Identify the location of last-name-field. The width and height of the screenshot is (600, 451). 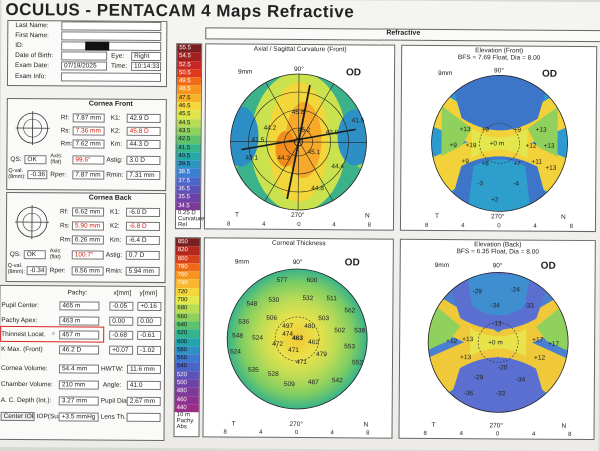
(111, 26).